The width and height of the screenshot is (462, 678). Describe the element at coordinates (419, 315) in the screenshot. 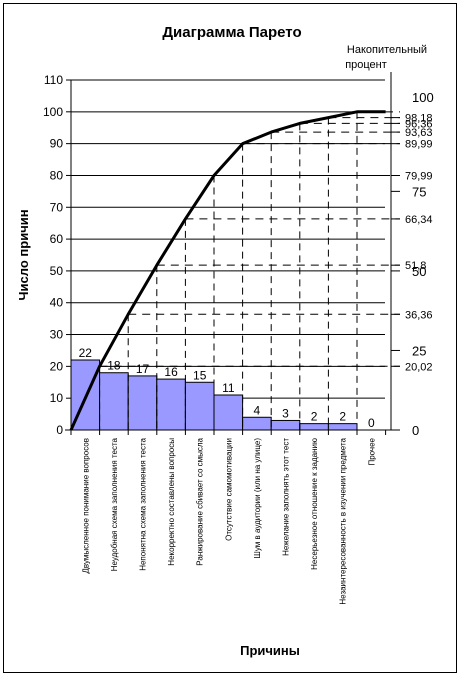

I see `cumulative-percent-label: 36,36` at that location.